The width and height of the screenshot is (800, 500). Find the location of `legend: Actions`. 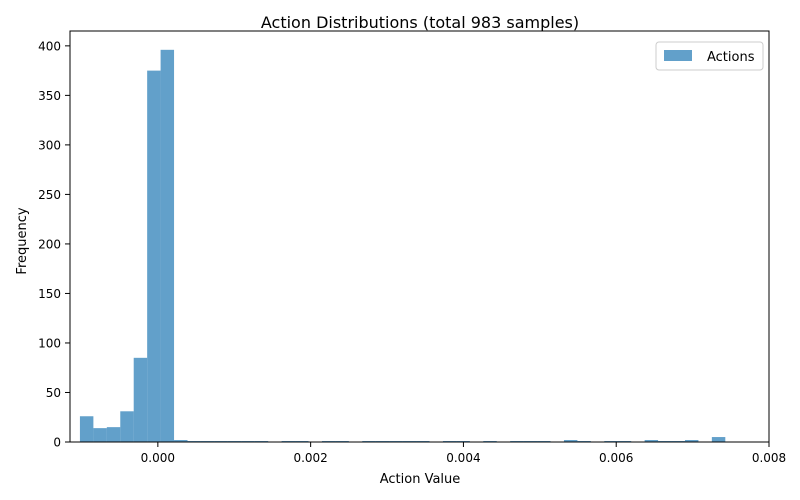

legend: Actions is located at coordinates (709, 56).